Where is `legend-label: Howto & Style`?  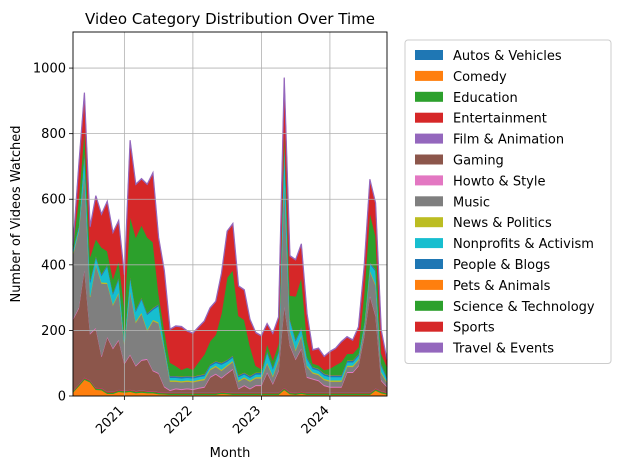
legend-label: Howto & Style is located at coordinates (499, 181).